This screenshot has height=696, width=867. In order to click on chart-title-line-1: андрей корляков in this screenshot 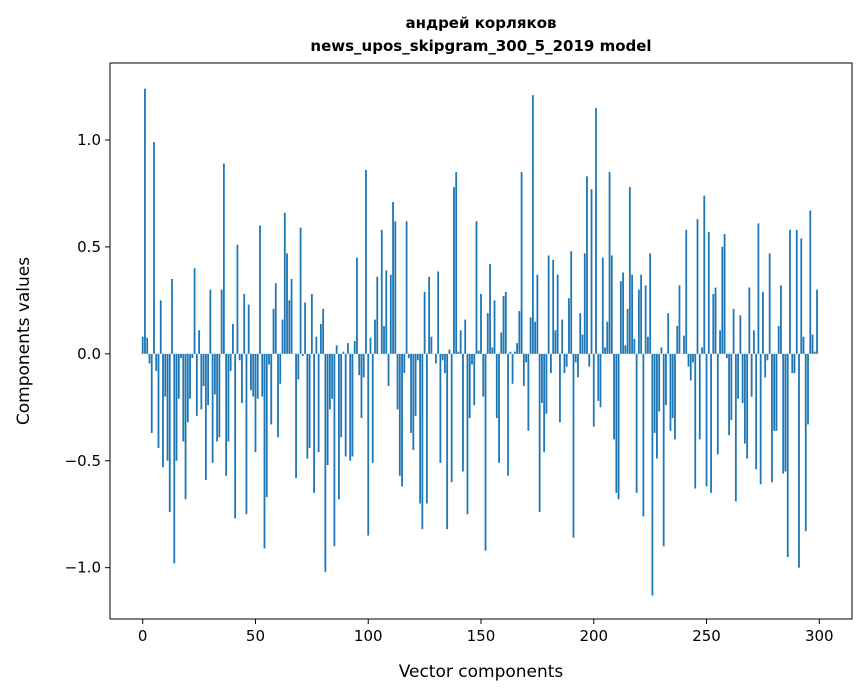, I will do `click(480, 23)`.